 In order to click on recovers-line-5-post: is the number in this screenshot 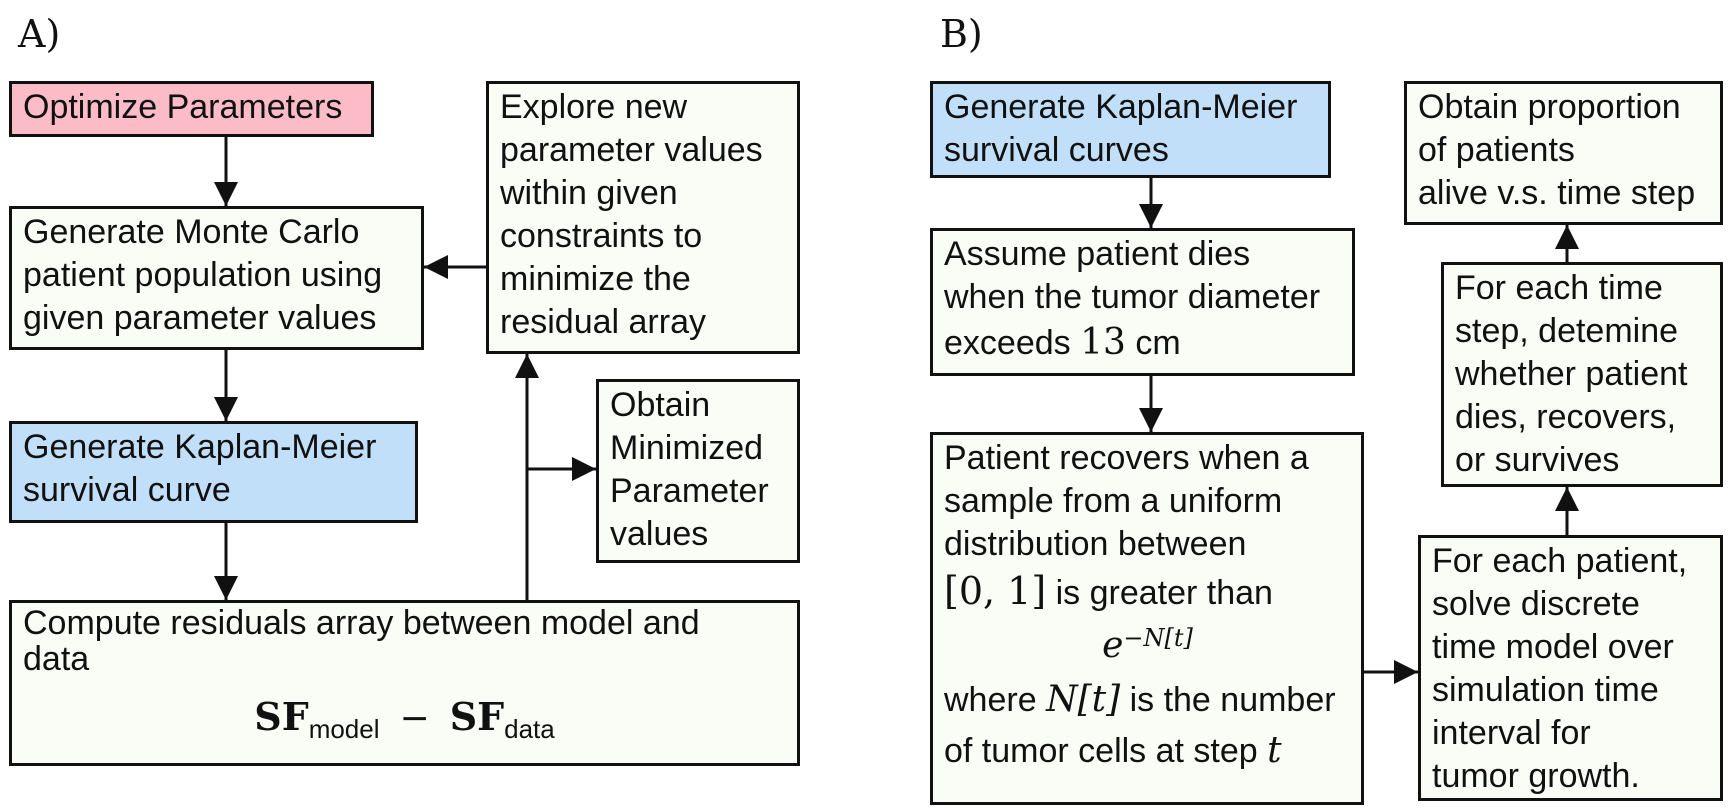, I will do `click(1228, 700)`.